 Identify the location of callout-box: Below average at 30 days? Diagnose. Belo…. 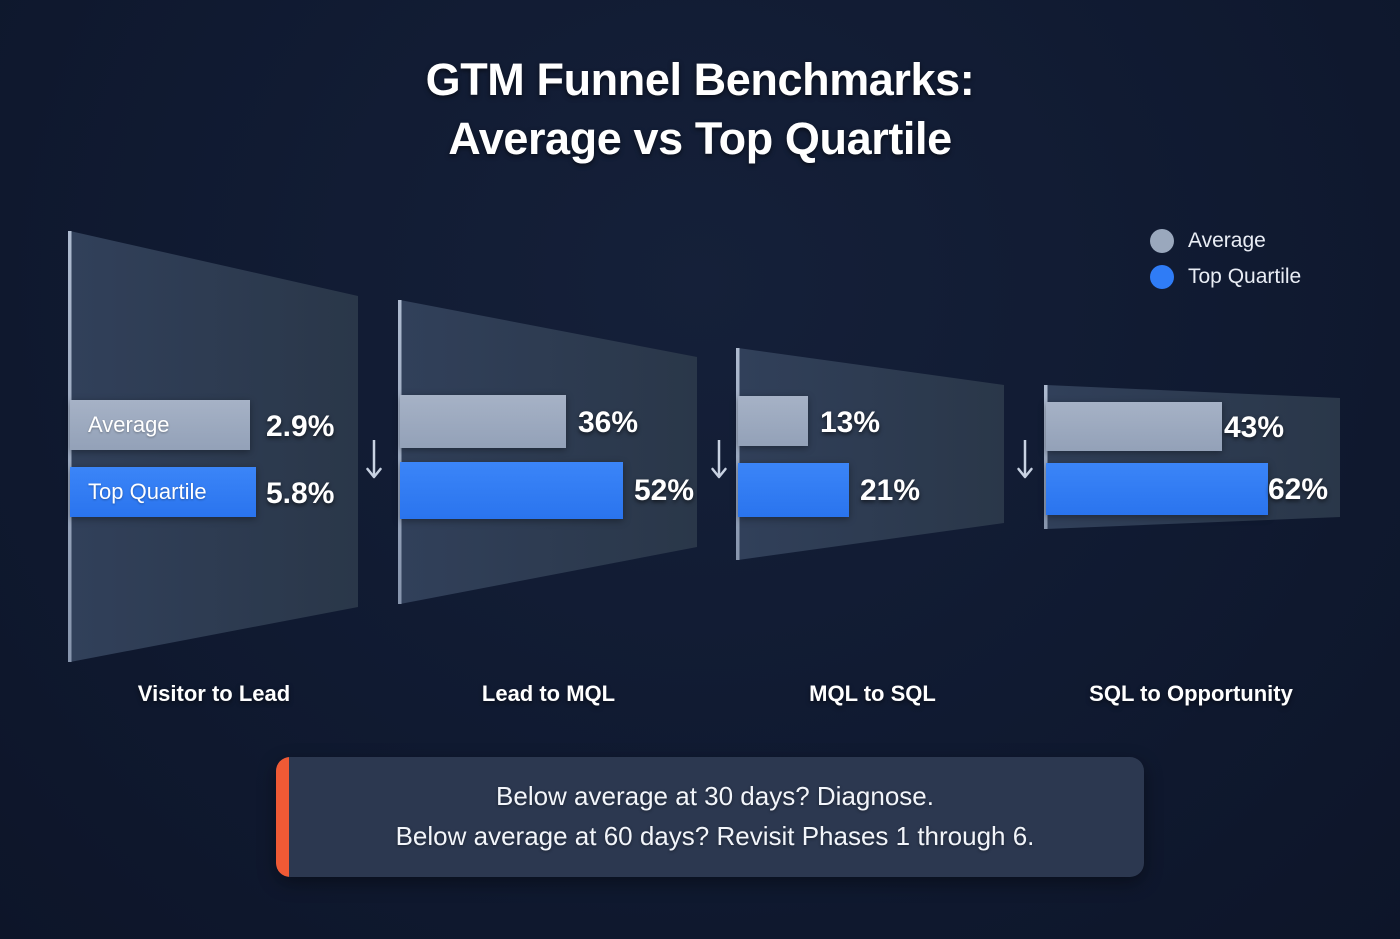
(710, 817).